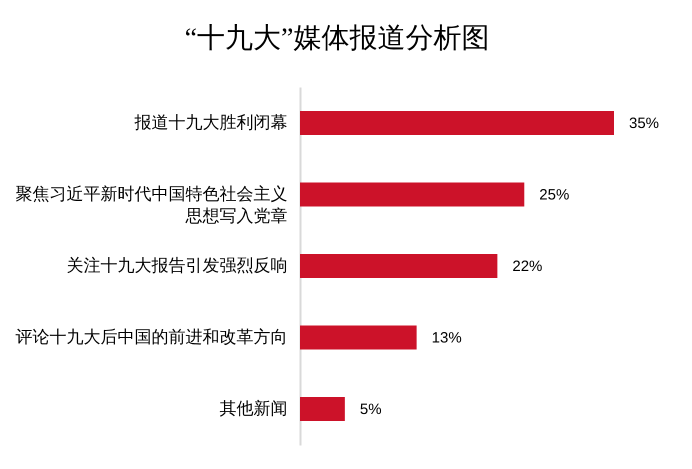  What do you see at coordinates (337, 38) in the screenshot?
I see `chart-title: “十九大”媒体报道分析图` at bounding box center [337, 38].